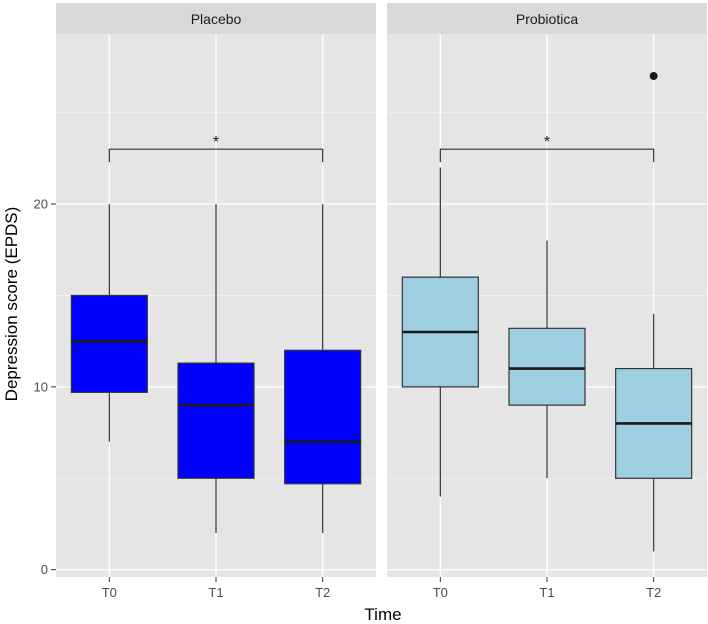 This screenshot has width=708, height=624. I want to click on box-placebo-t1, so click(216, 369).